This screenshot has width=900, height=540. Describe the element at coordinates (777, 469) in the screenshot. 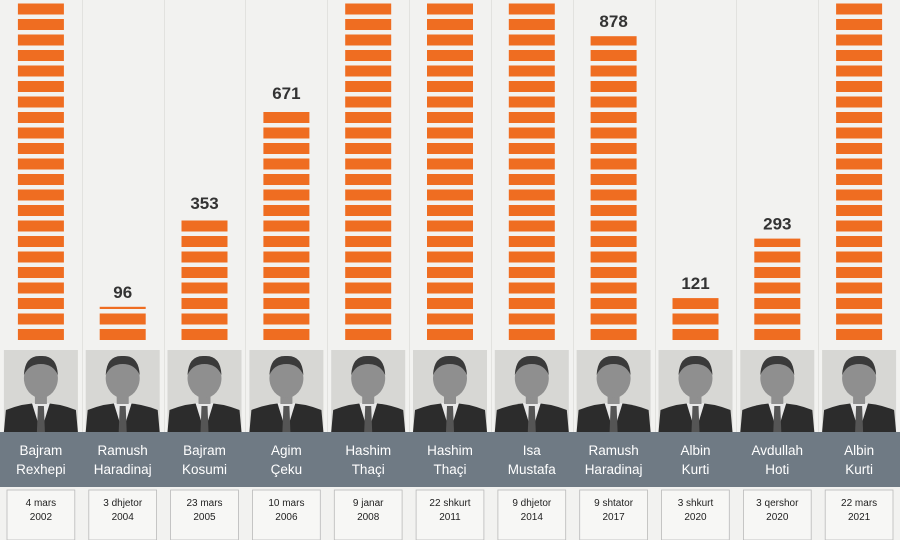

I see `leader-last-name: Hoti` at that location.